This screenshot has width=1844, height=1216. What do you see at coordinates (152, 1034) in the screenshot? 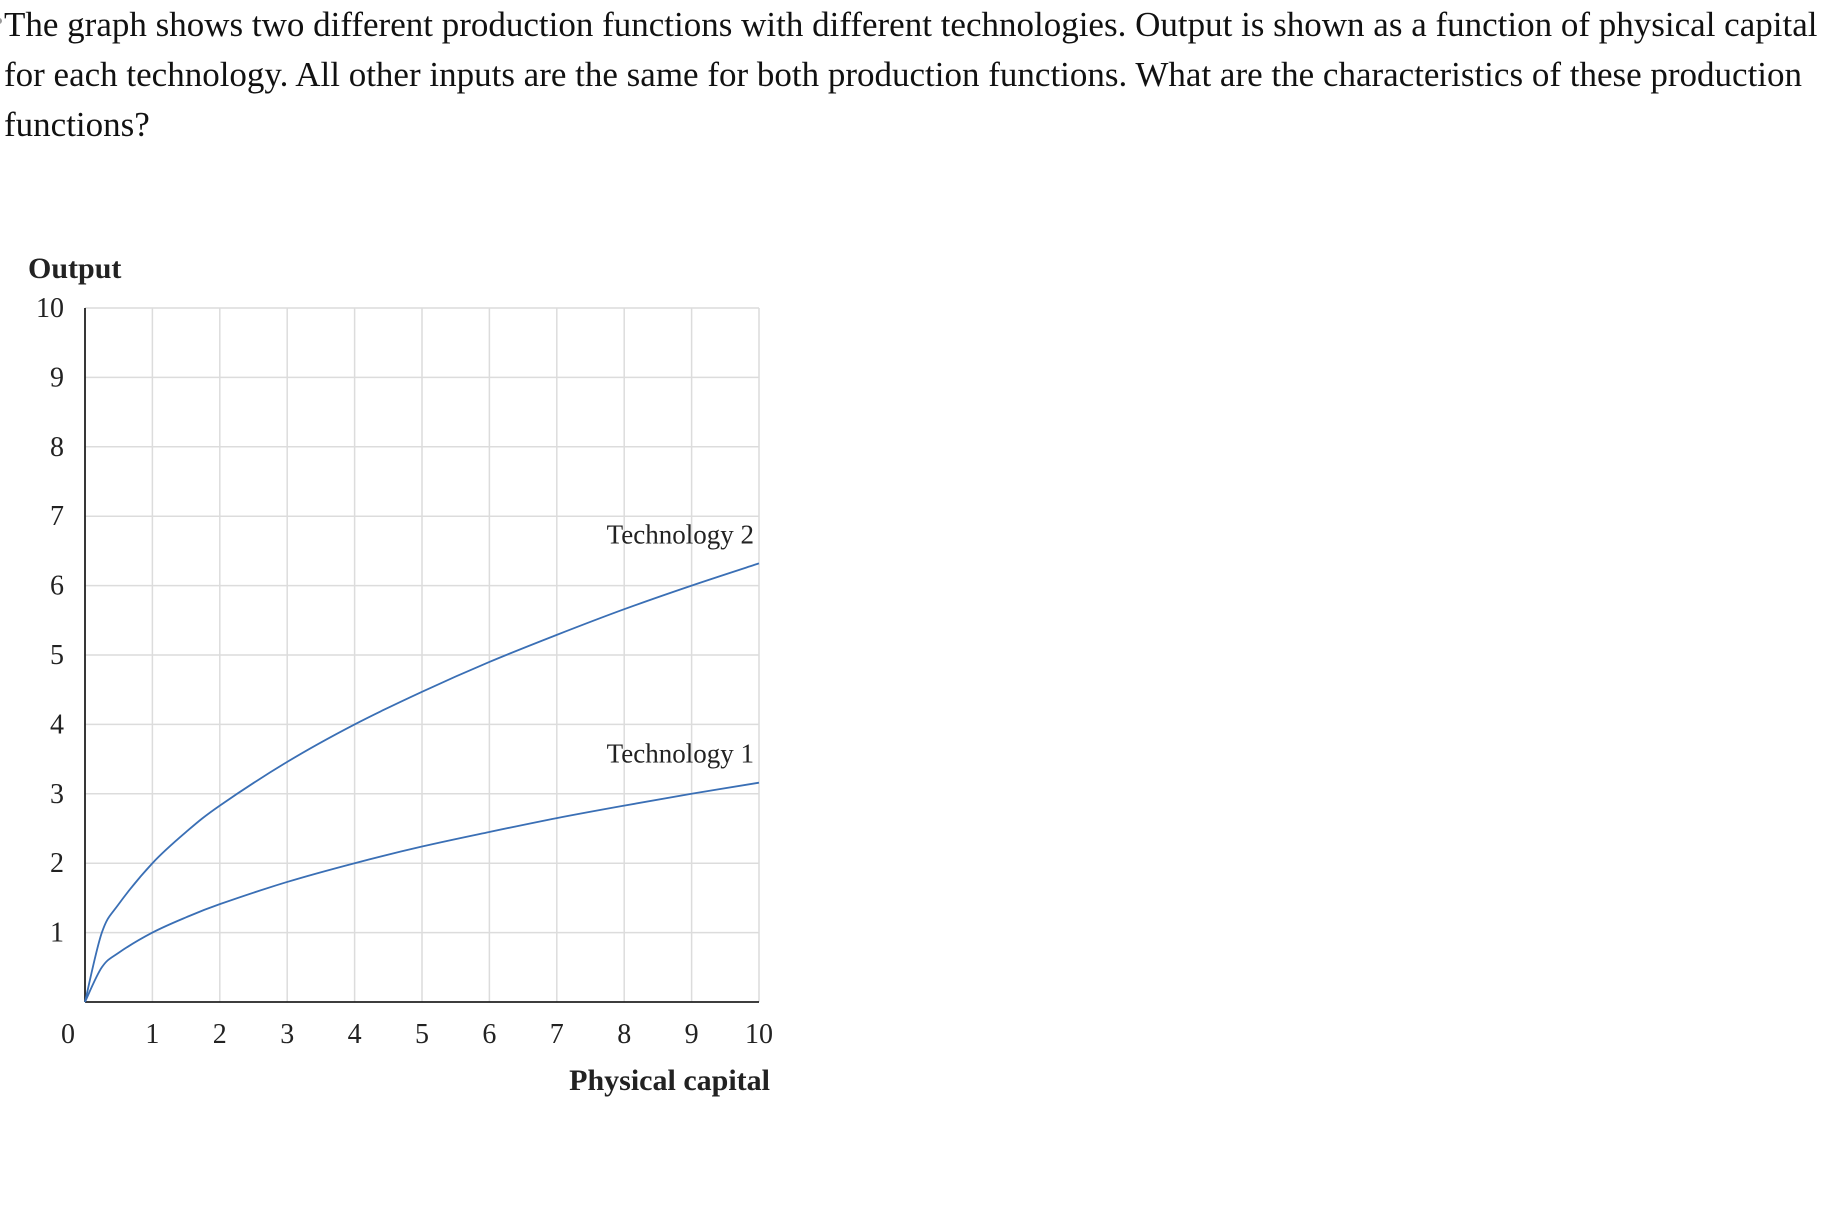
I see `x-tick-label: 1` at bounding box center [152, 1034].